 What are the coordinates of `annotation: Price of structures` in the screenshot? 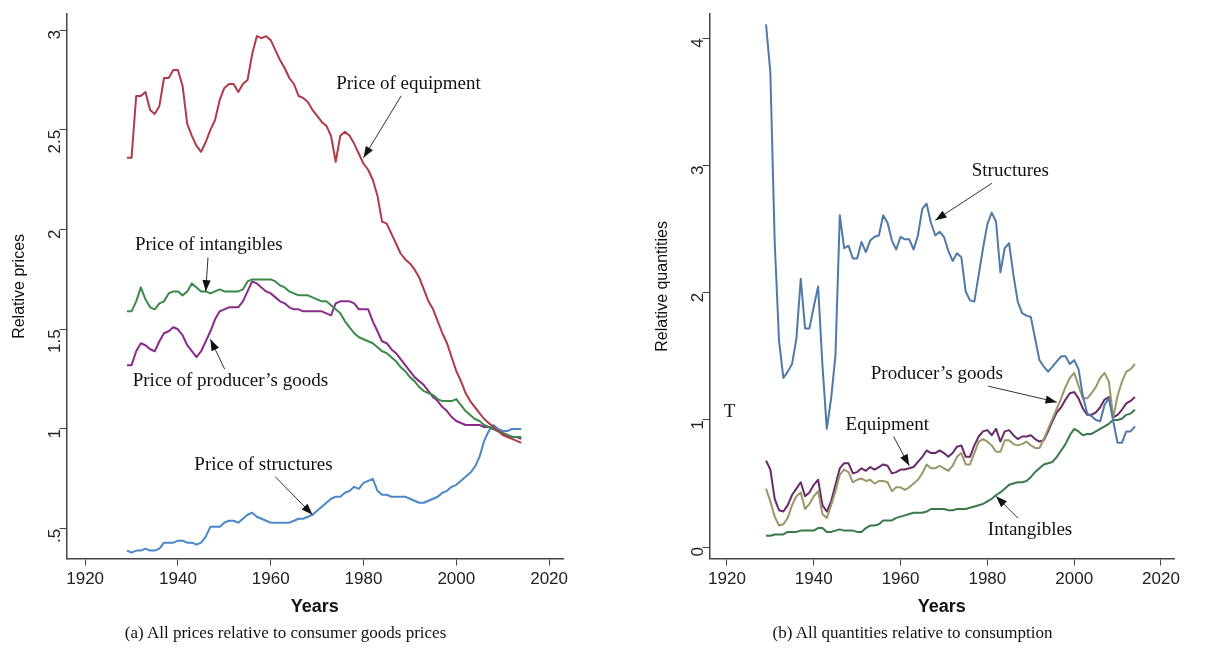 It's located at (263, 463).